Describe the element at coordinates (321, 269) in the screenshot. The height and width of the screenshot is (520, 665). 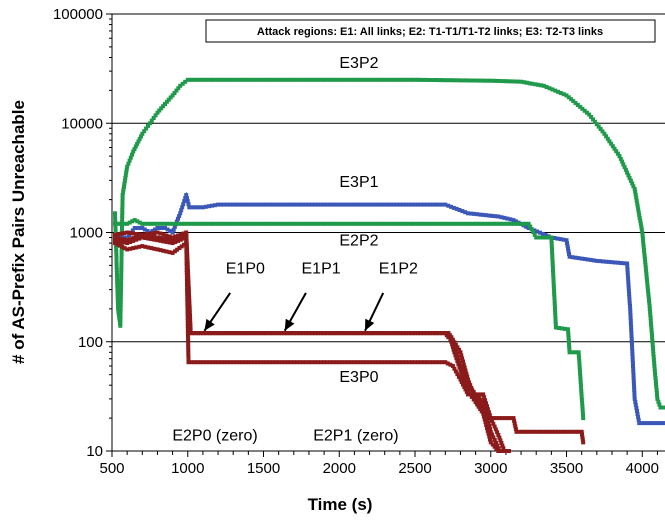
I see `series-label: E1P1` at that location.